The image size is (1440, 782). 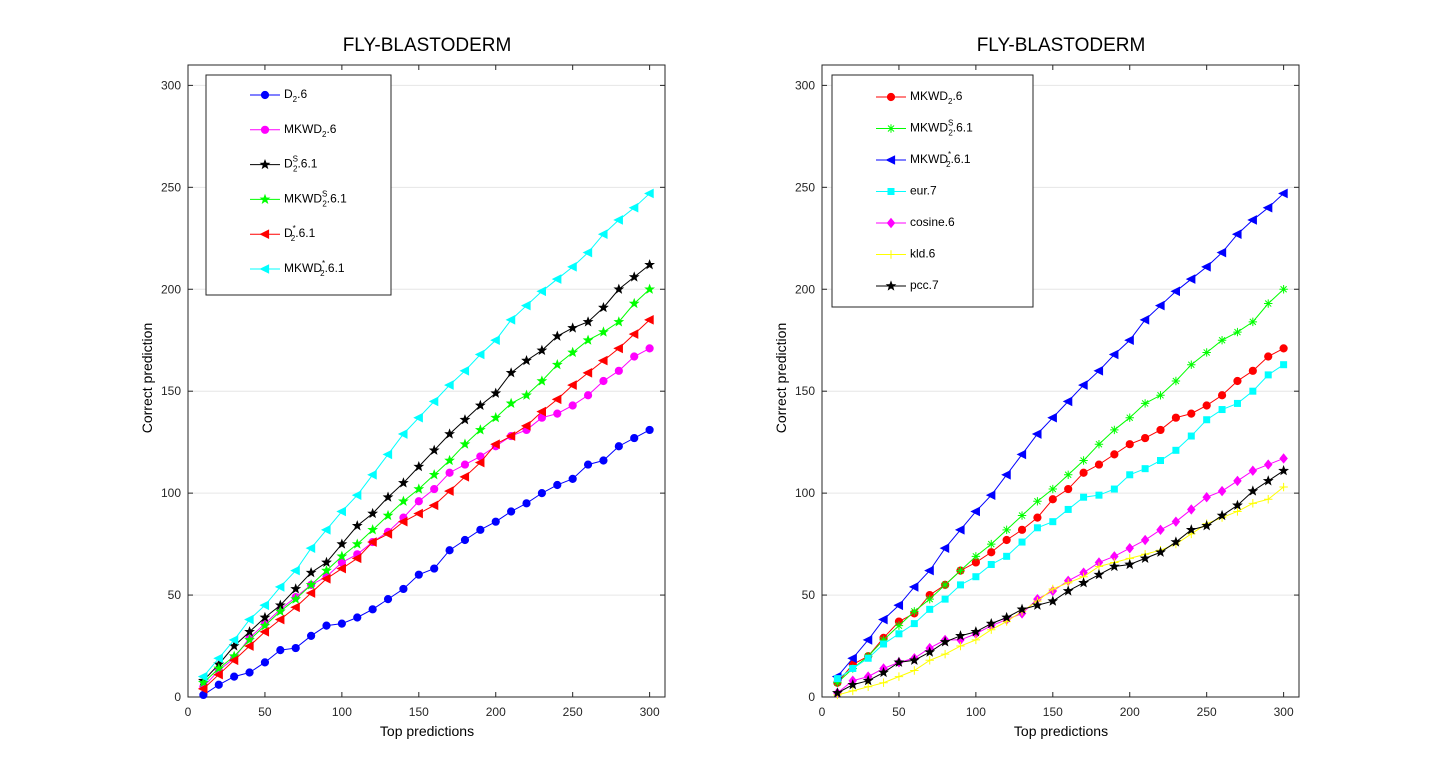 I want to click on y-tick-label: 150, so click(x=171, y=391).